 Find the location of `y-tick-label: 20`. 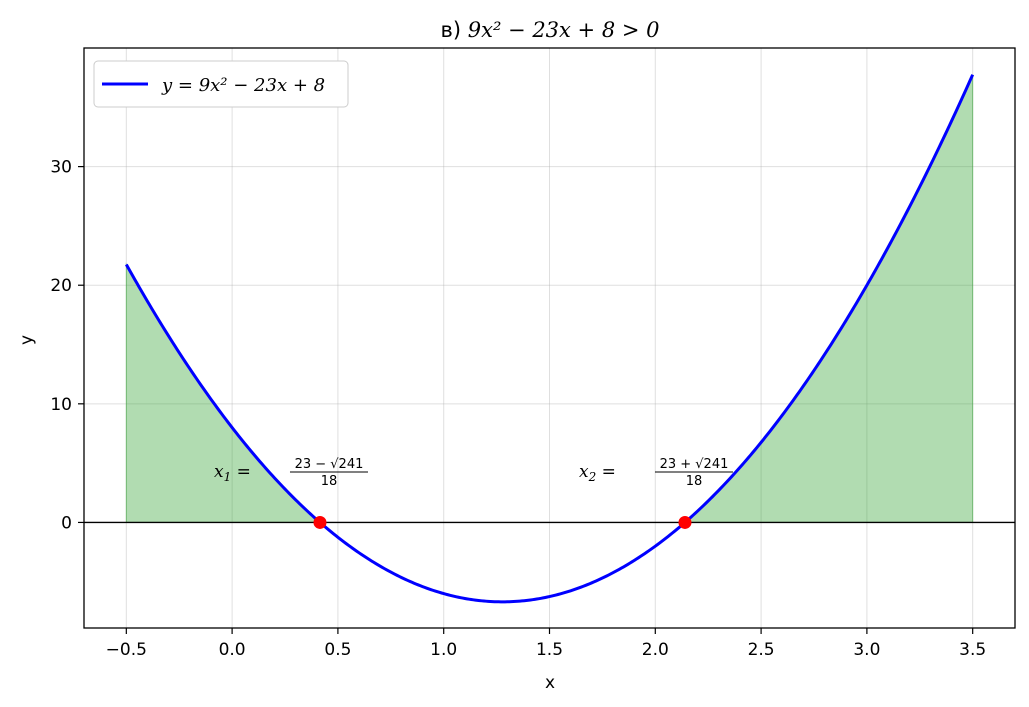

y-tick-label: 20 is located at coordinates (61, 286).